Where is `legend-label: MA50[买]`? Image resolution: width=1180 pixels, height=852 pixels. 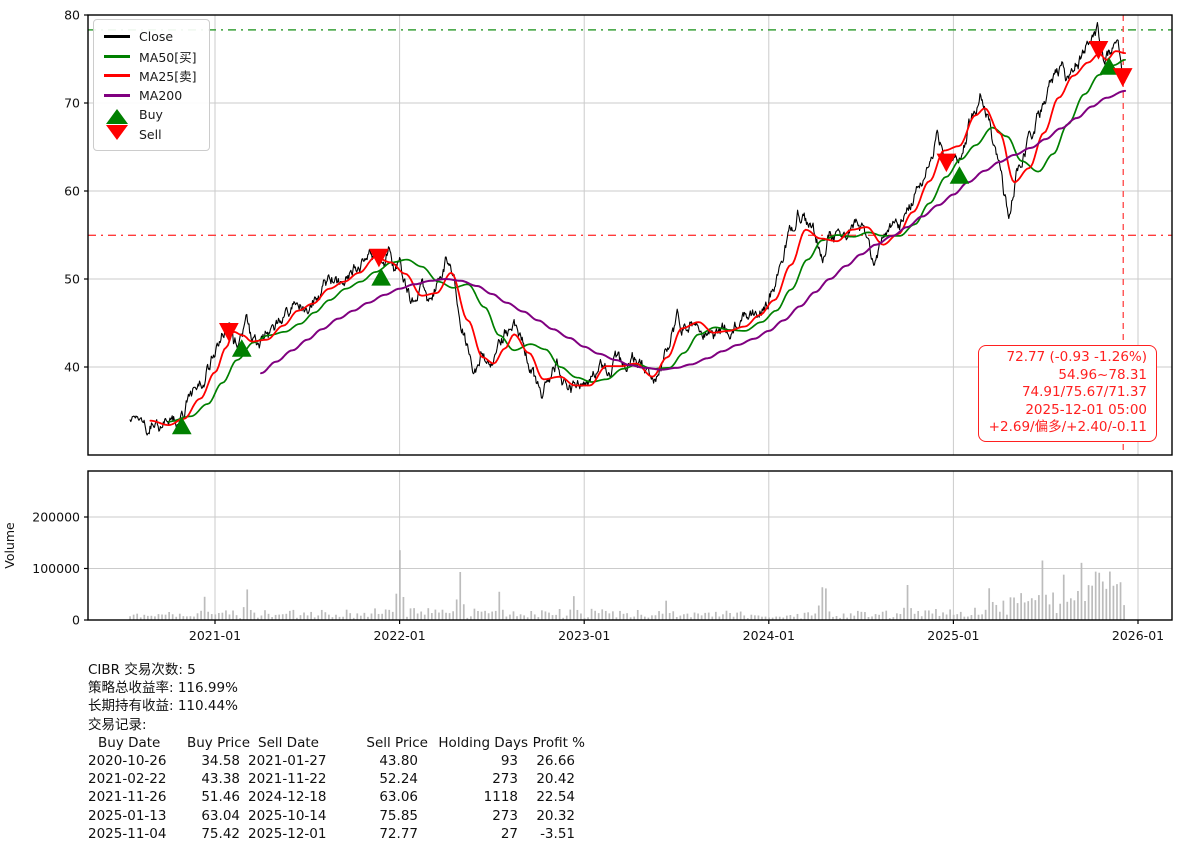 legend-label: MA50[买] is located at coordinates (168, 57).